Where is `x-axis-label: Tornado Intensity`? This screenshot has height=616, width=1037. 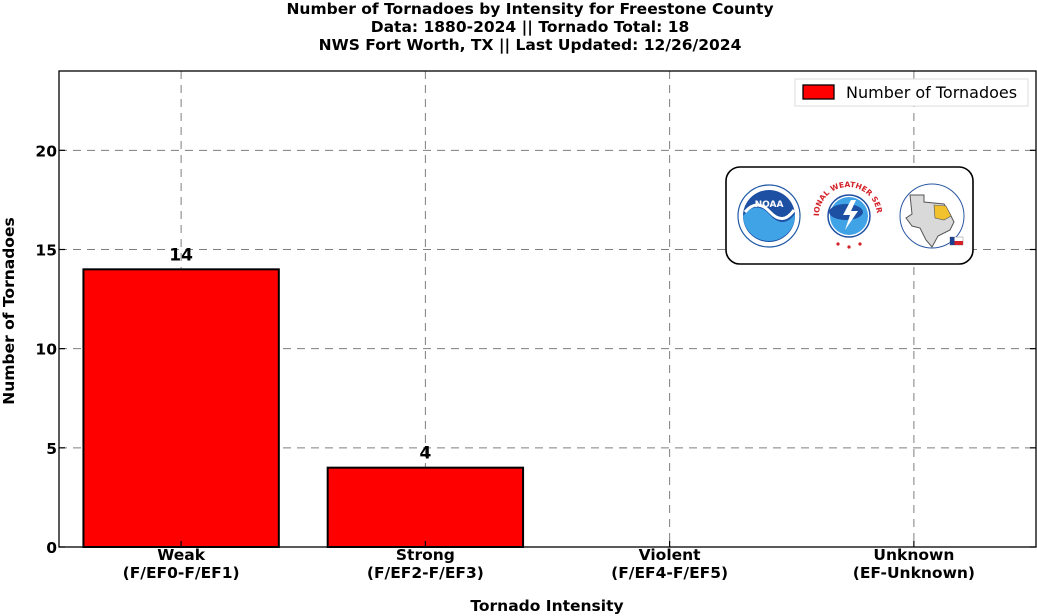 x-axis-label: Tornado Intensity is located at coordinates (546, 606).